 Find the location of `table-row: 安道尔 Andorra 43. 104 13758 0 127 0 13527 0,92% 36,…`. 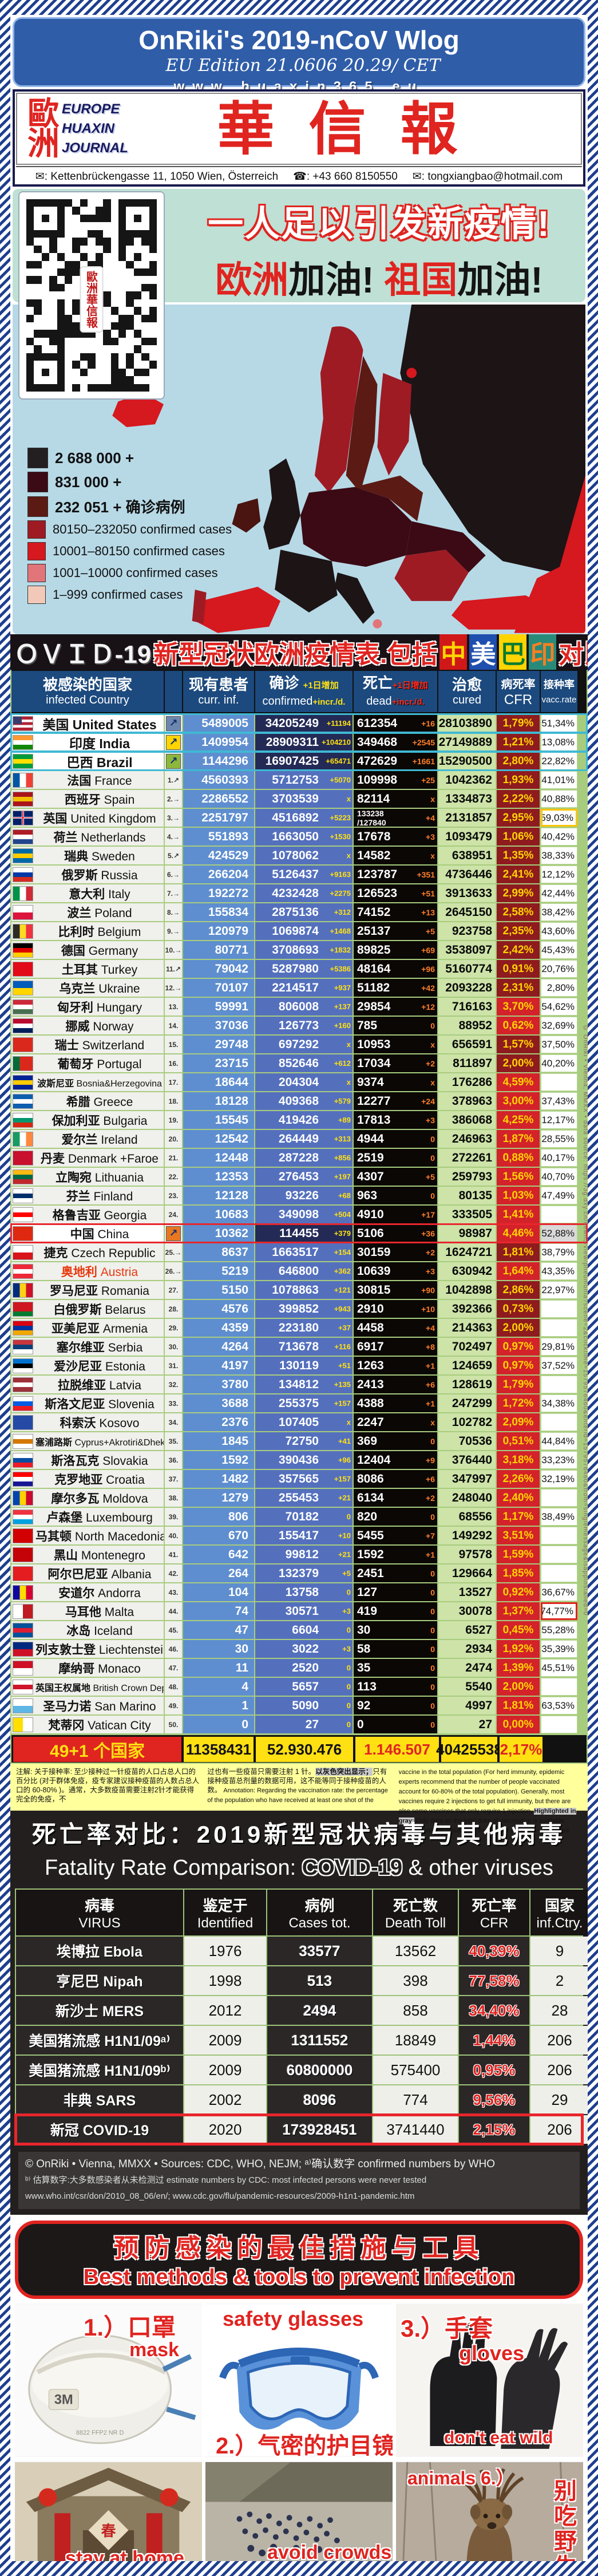

table-row: 安道尔 Andorra 43. 104 13758 0 127 0 13527 0,92% 36,… is located at coordinates (299, 1592).